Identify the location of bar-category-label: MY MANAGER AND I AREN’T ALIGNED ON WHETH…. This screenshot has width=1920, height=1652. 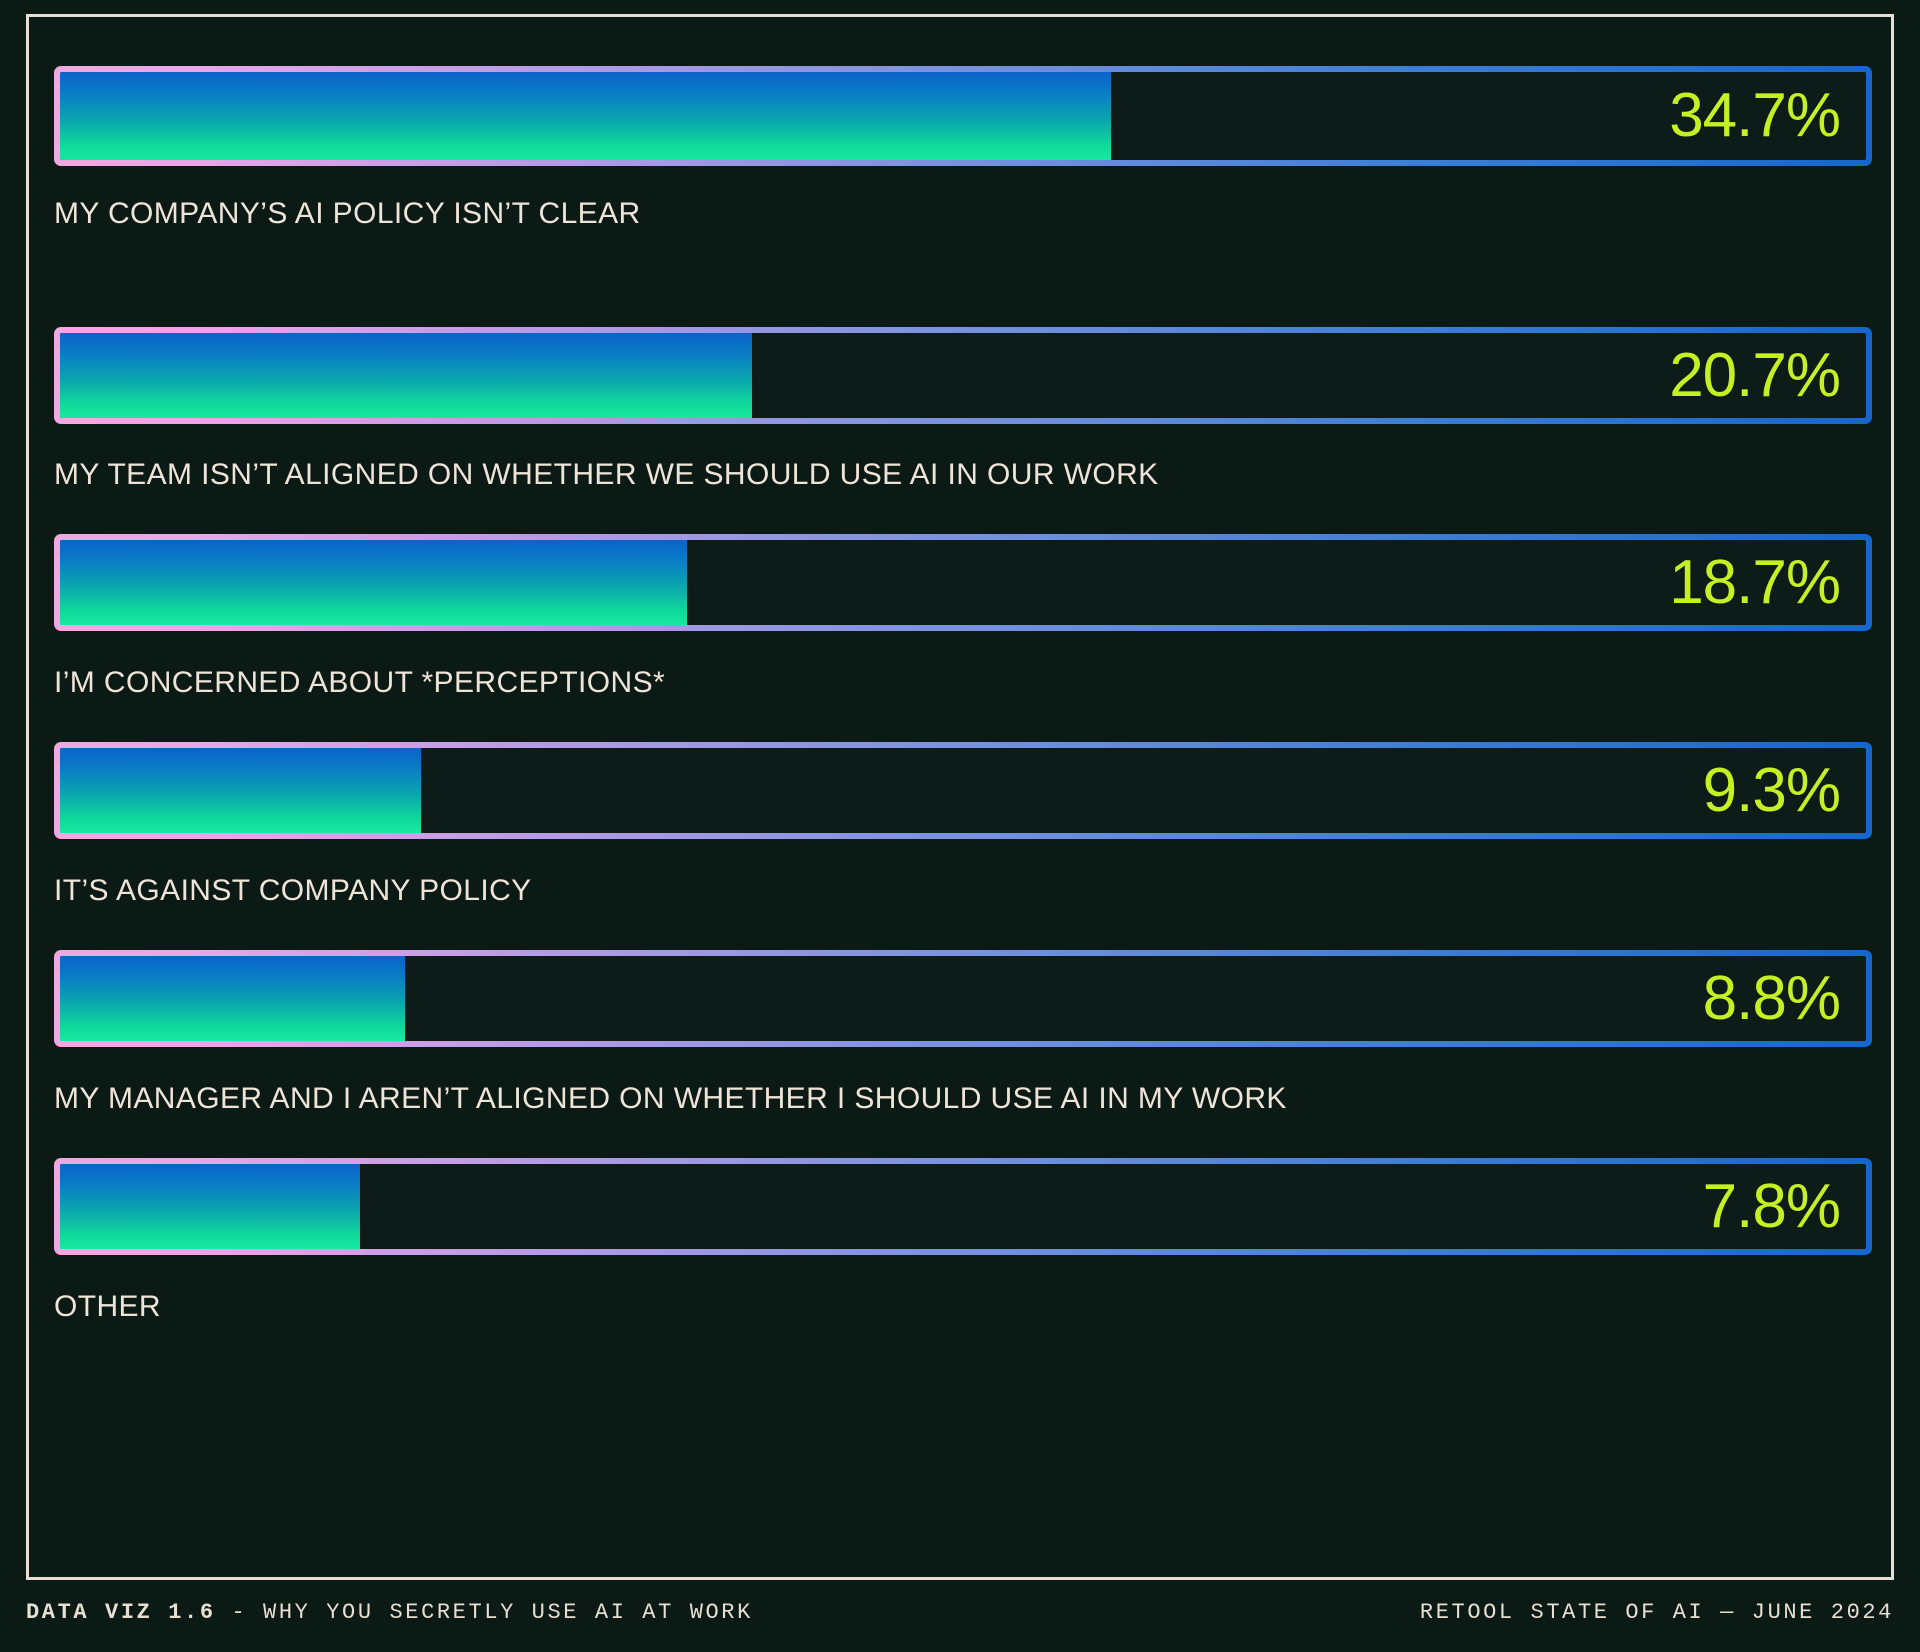
(670, 1098).